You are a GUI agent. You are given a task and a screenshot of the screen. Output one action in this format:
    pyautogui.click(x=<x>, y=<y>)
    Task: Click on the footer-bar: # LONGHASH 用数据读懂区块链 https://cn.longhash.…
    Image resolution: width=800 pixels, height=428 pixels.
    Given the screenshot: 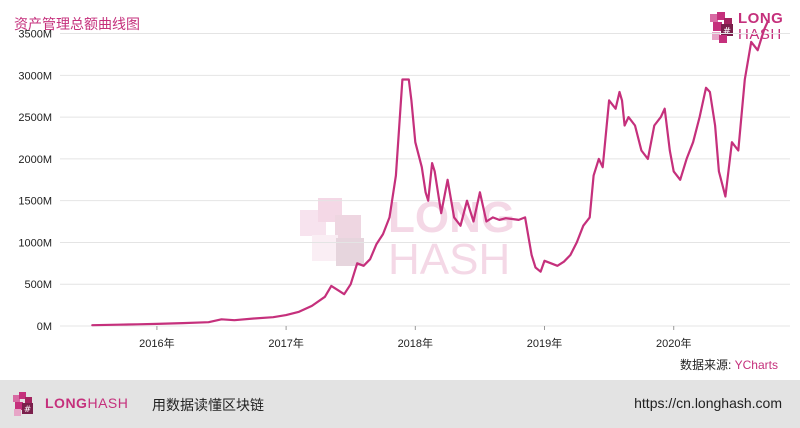 What is the action you would take?
    pyautogui.click(x=400, y=404)
    